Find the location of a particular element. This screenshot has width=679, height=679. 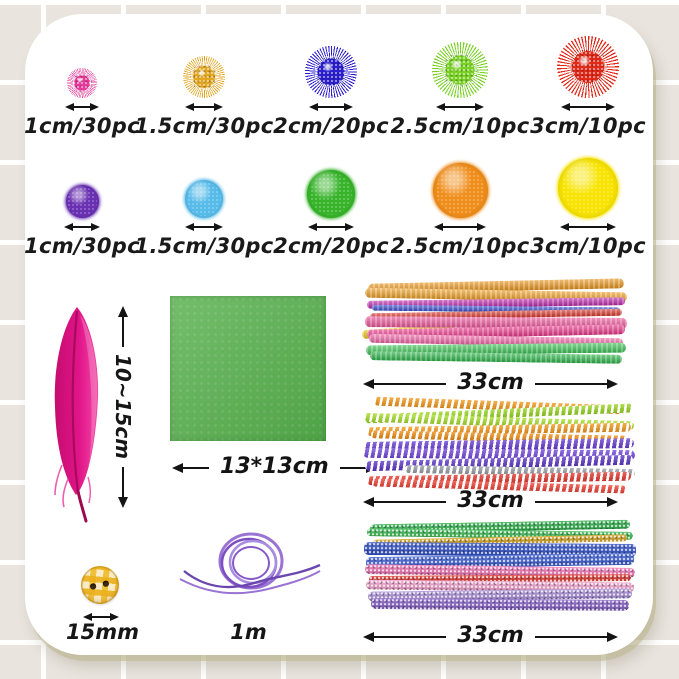

glitter-pom-pink is located at coordinates (82, 83).